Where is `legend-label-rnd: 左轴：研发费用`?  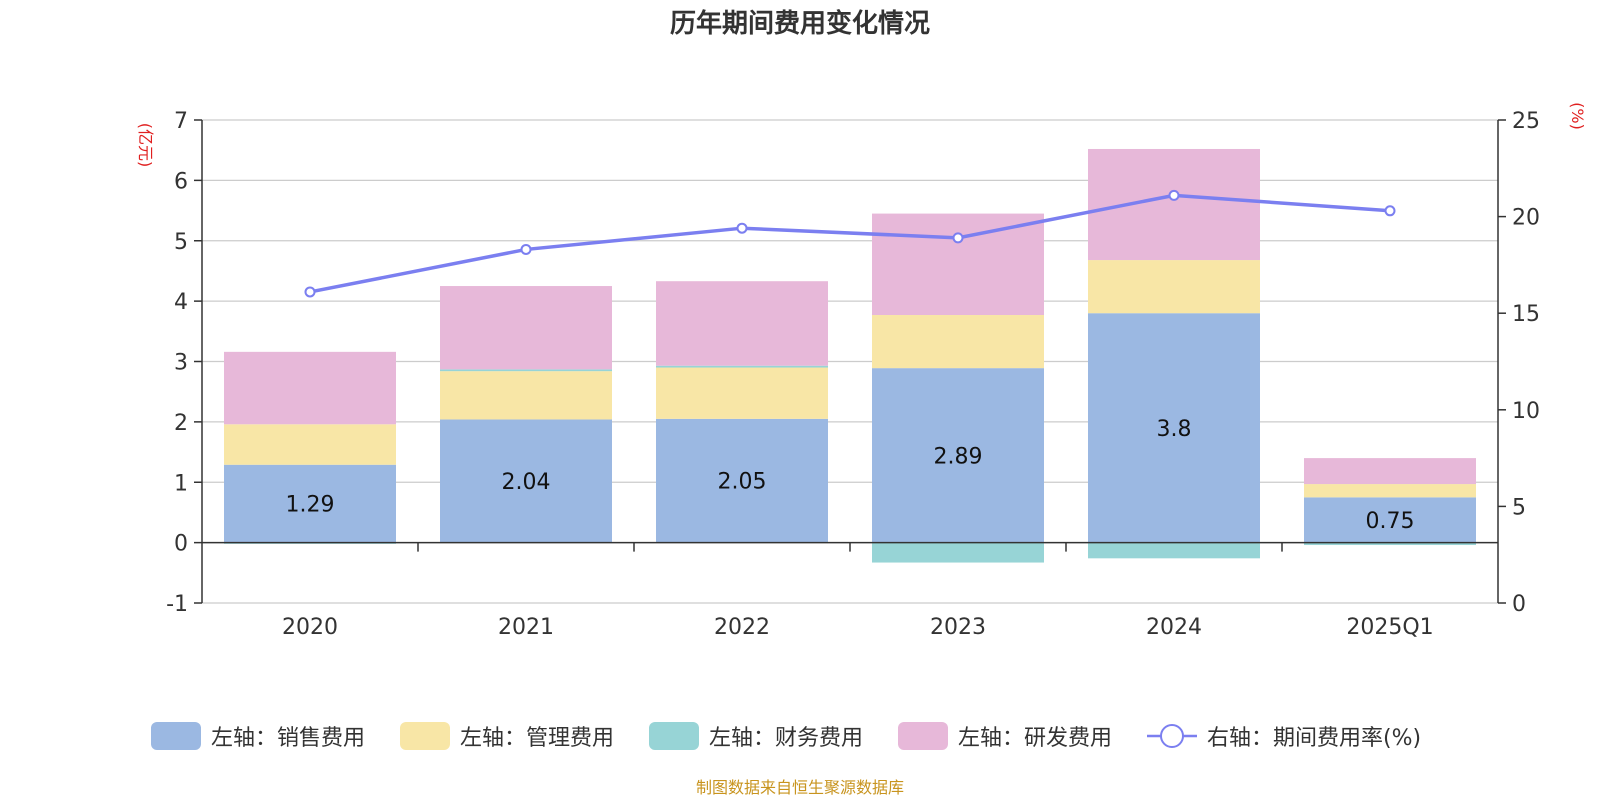 legend-label-rnd: 左轴：研发费用 is located at coordinates (1035, 738).